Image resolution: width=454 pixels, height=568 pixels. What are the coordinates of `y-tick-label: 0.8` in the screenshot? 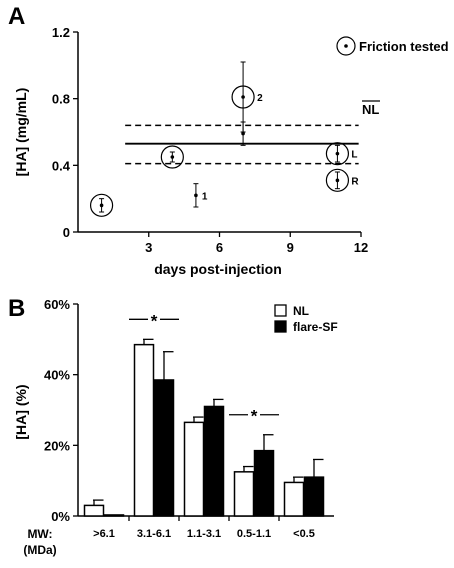 It's located at (61, 99).